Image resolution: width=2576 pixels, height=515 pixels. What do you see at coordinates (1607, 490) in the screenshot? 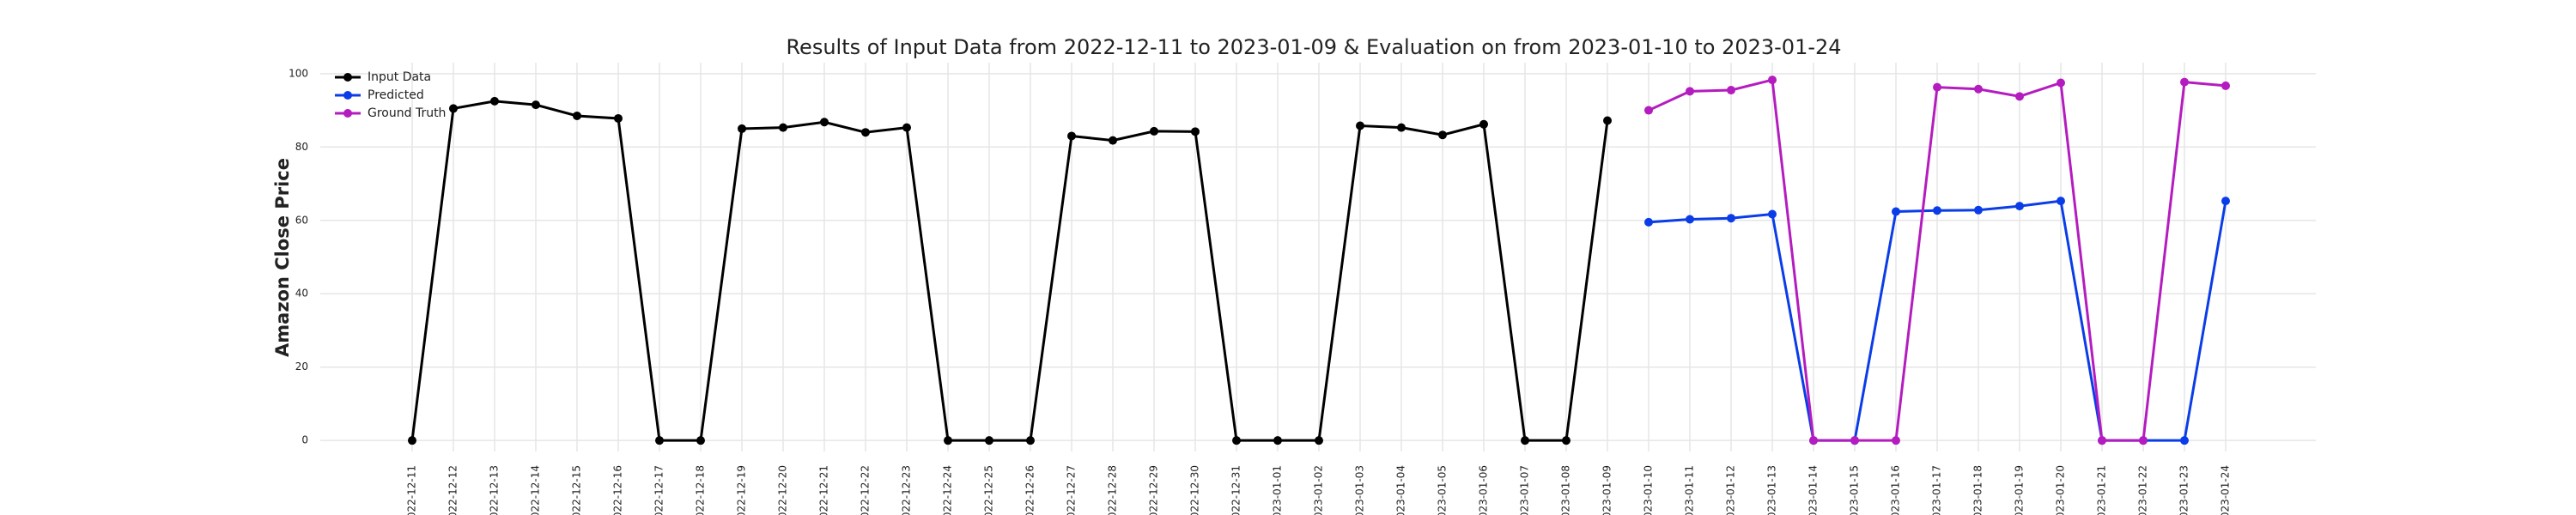
I see `x-tick-label: 2023-01-09` at bounding box center [1607, 490].